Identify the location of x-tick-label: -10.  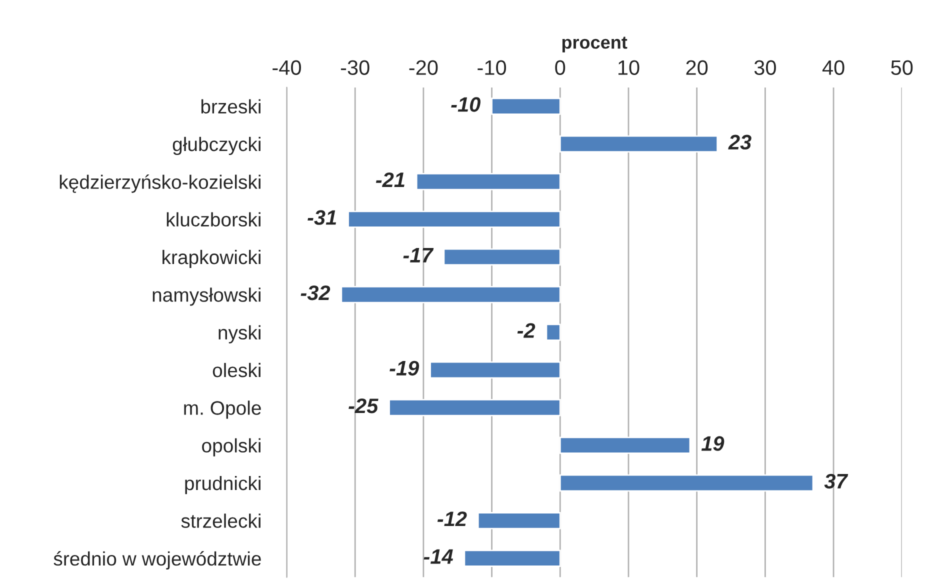
(492, 67).